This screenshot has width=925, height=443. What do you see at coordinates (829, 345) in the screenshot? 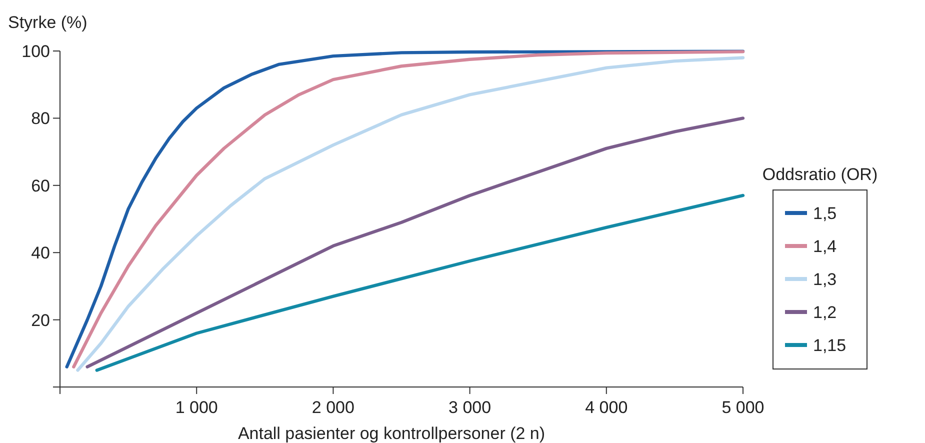
I see `legend-label: 1,15` at bounding box center [829, 345].